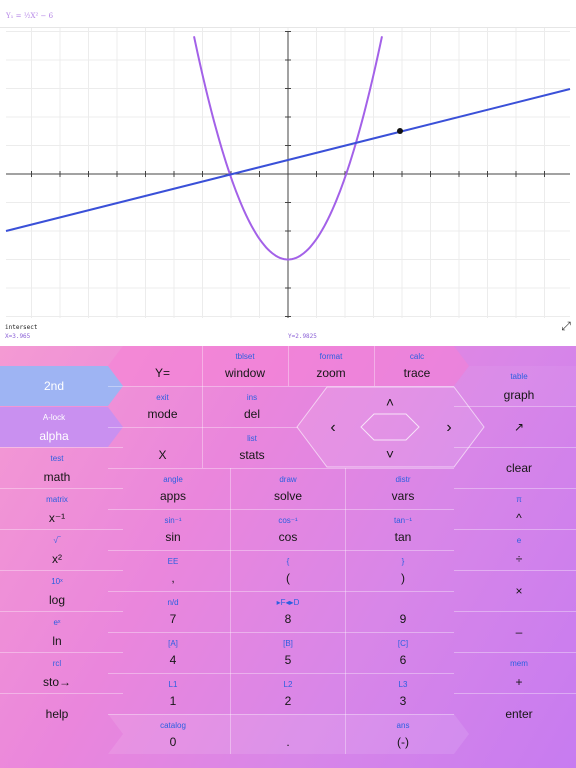 The height and width of the screenshot is (768, 576). I want to click on trace-key: calc trace, so click(417, 366).